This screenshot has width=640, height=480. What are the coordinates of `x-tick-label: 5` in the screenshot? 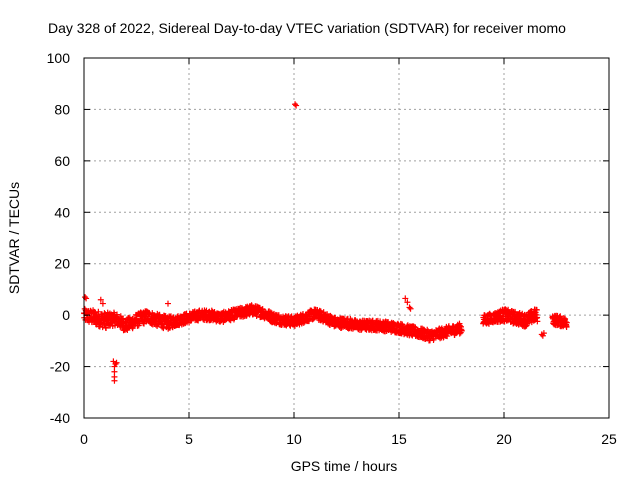 It's located at (189, 439).